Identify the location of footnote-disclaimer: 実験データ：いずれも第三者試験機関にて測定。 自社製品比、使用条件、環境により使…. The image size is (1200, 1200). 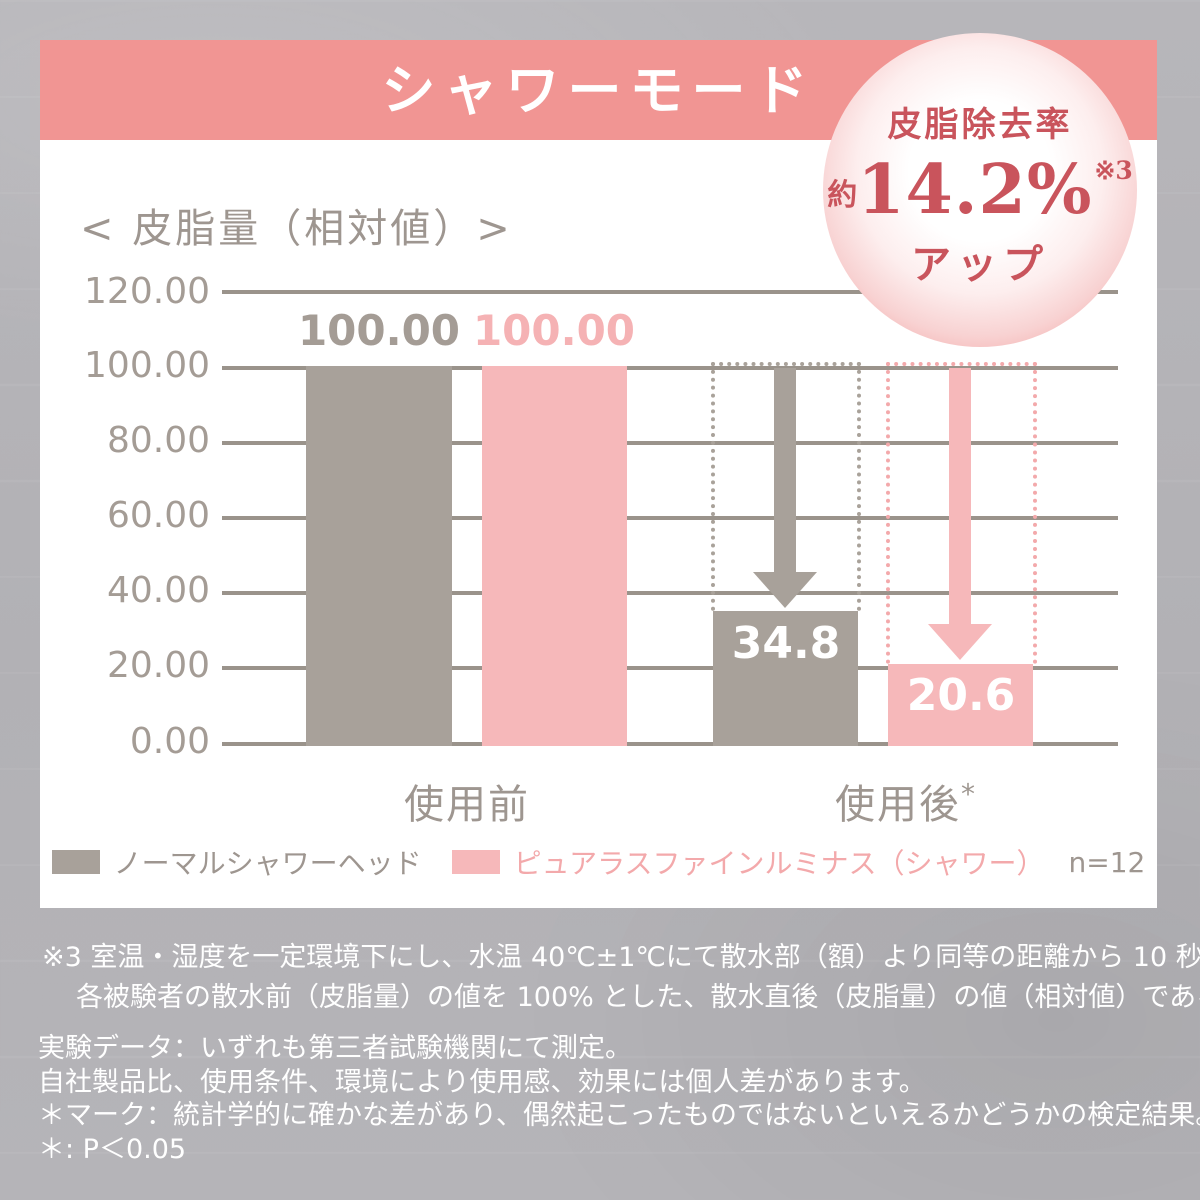
(619, 1099).